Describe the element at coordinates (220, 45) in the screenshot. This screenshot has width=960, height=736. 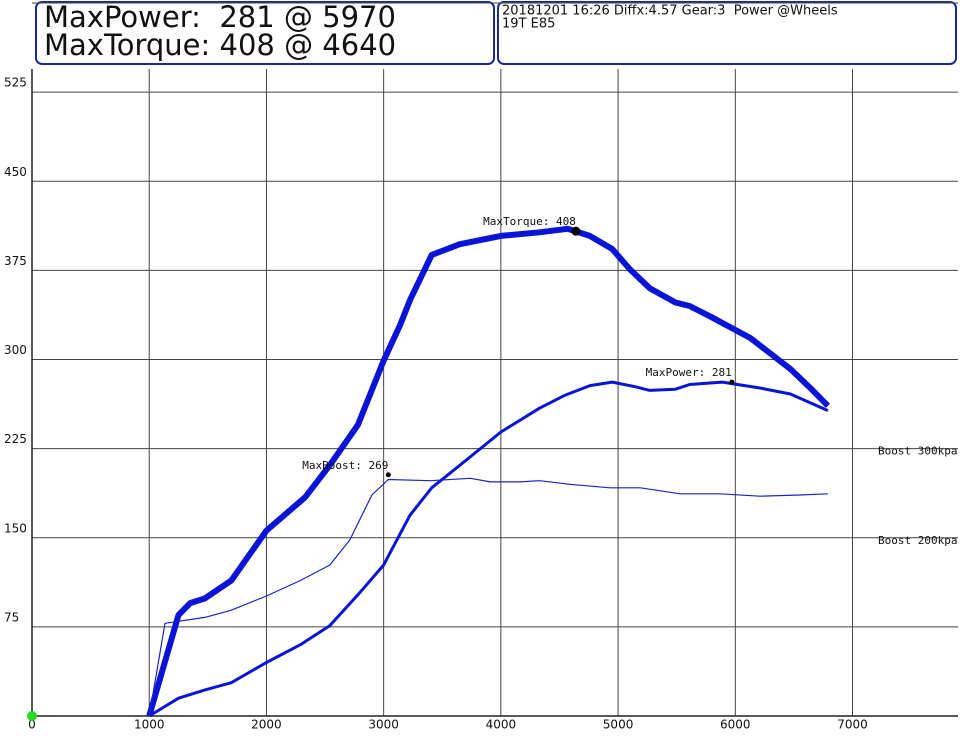
I see `max-torque-text: MaxTorque: 408 @ 4640` at that location.